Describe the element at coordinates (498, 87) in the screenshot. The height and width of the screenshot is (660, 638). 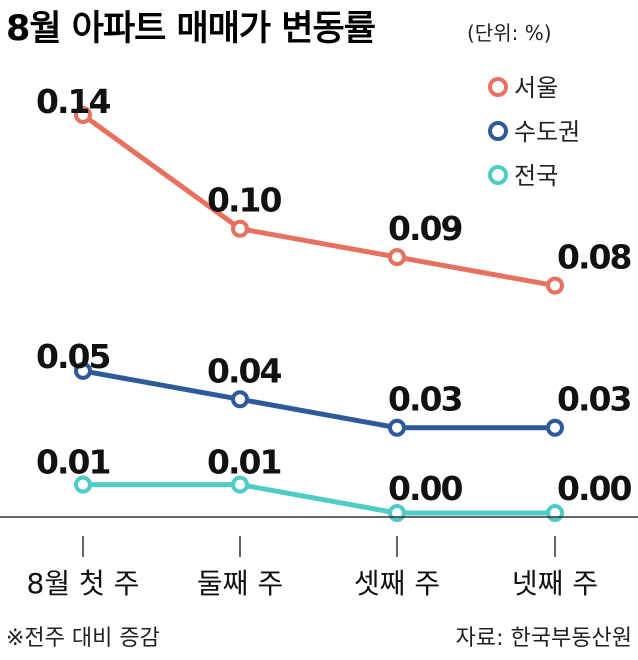
I see `legend-marker-서울` at that location.